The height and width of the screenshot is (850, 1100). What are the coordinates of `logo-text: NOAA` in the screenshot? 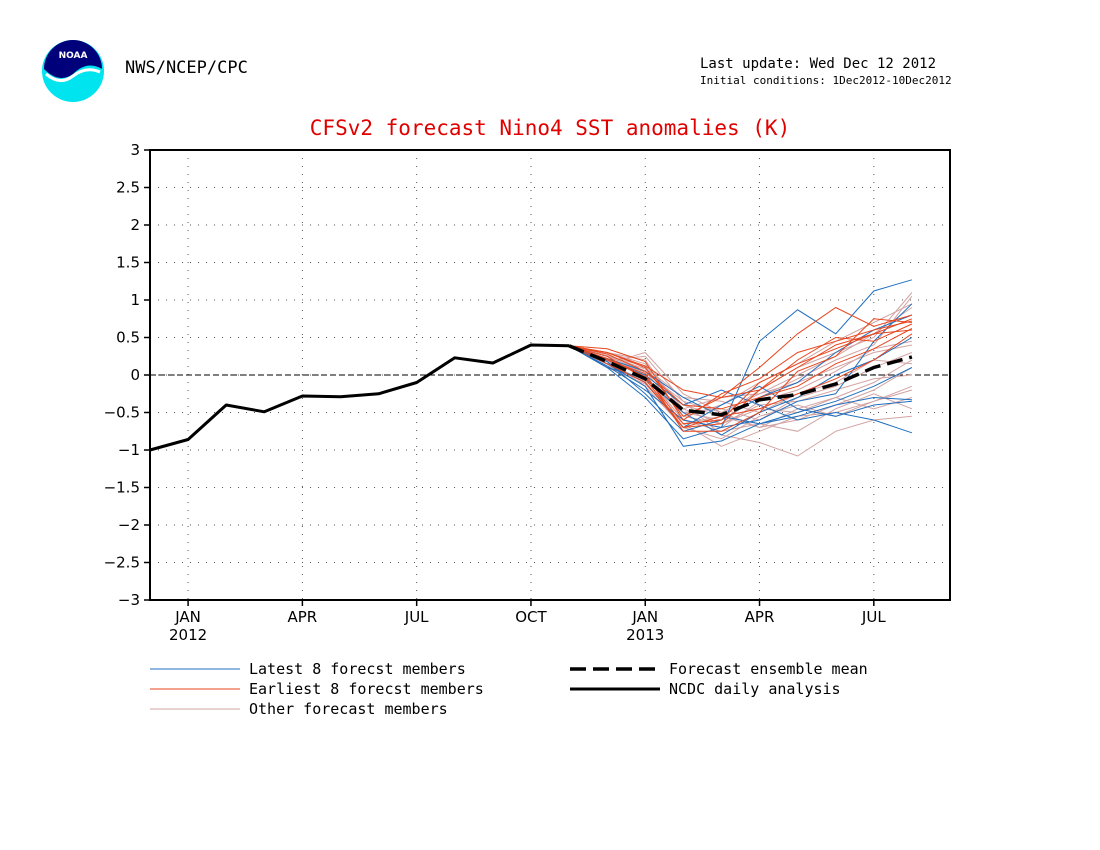 It's located at (73, 56).